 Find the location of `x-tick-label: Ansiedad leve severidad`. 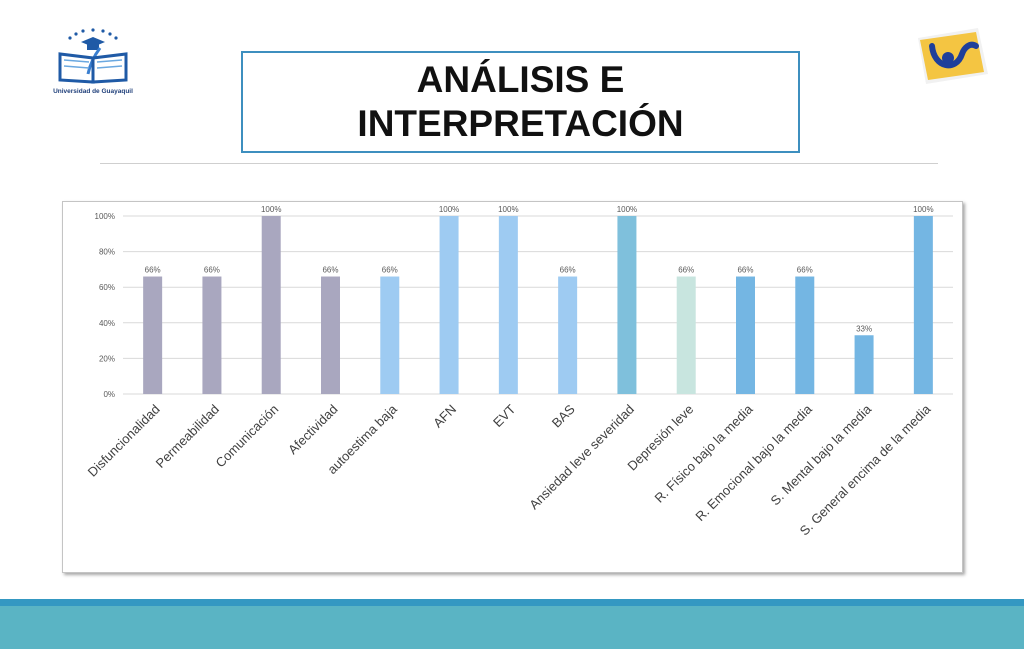

x-tick-label: Ansiedad leve severidad is located at coordinates (581, 457).